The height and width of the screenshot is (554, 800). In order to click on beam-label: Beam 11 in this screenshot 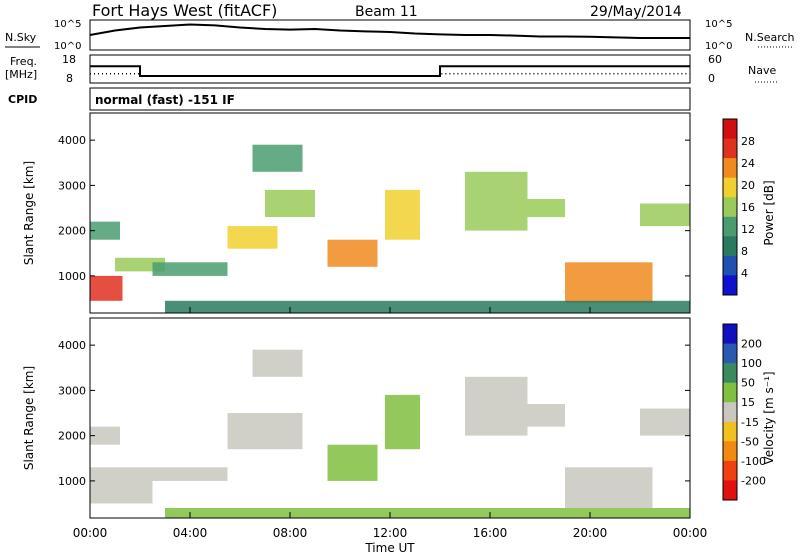, I will do `click(386, 12)`.